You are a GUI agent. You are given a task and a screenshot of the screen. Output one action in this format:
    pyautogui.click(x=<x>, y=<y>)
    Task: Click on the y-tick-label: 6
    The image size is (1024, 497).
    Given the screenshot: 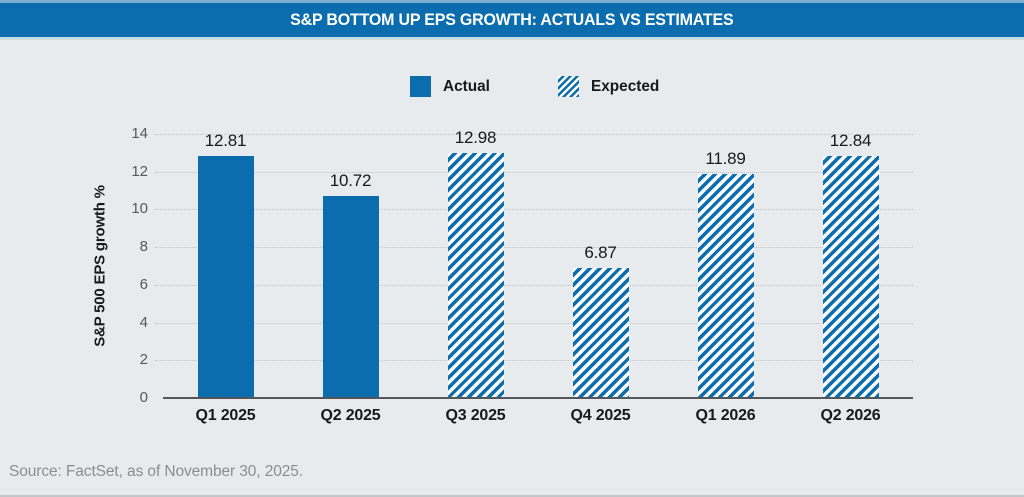 What is the action you would take?
    pyautogui.click(x=143, y=284)
    